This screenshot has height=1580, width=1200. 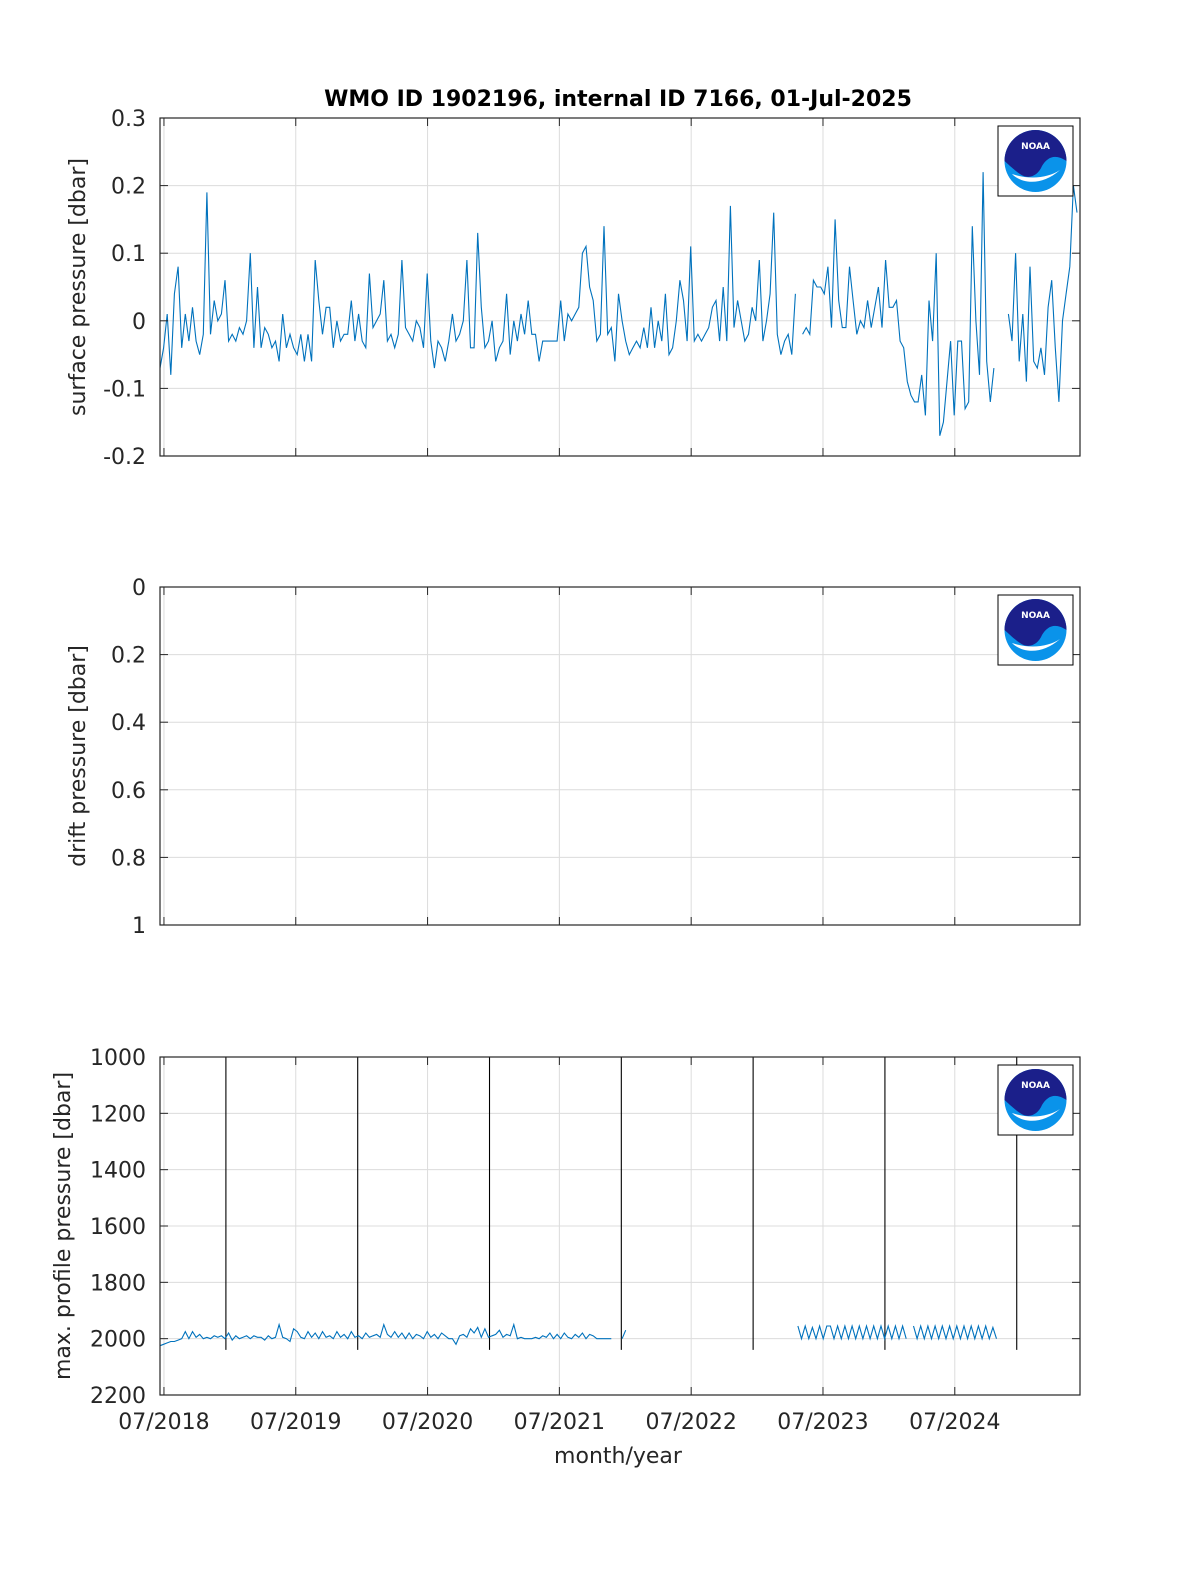 What do you see at coordinates (163, 1422) in the screenshot?
I see `x-tick-label: 07/2018` at bounding box center [163, 1422].